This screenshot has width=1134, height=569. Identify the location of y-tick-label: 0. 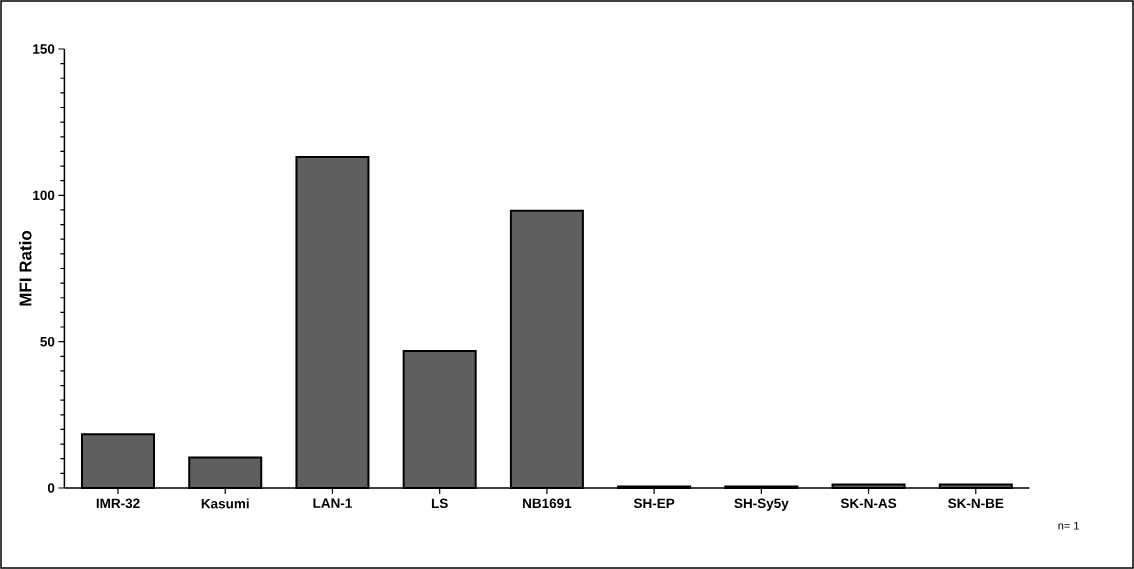
(51, 488).